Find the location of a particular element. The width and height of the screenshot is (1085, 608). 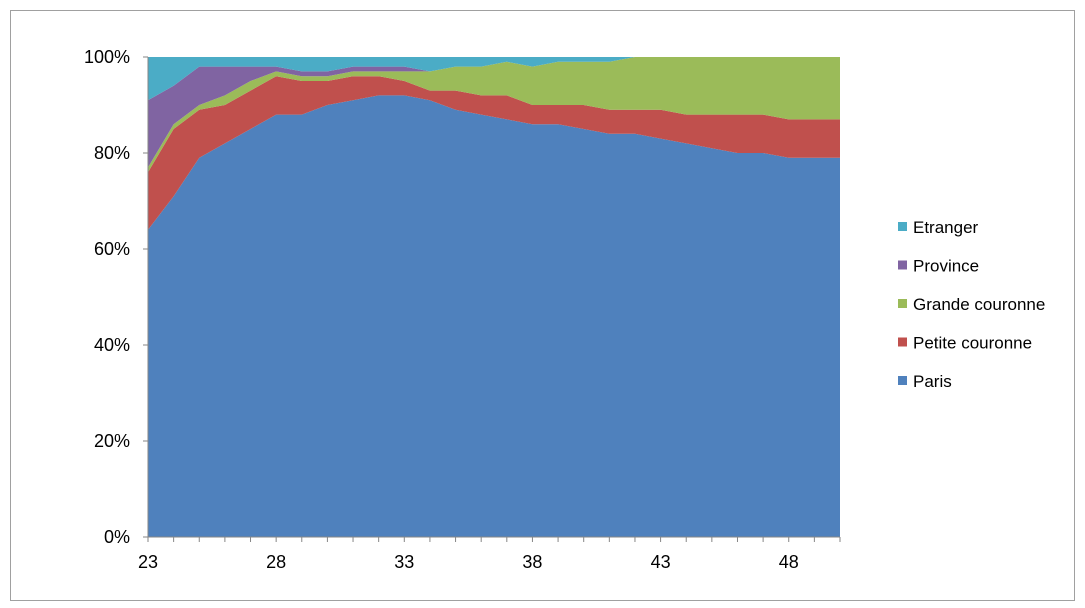

y-tick-label: 100% is located at coordinates (107, 57).